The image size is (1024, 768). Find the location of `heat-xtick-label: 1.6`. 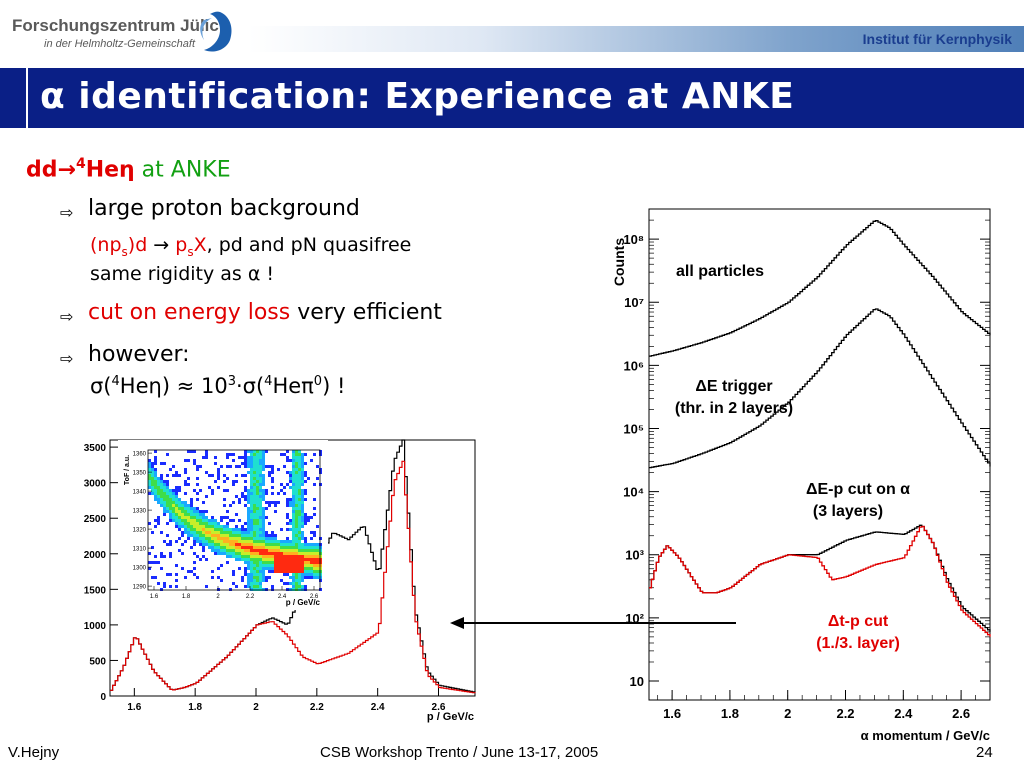

heat-xtick-label: 1.6 is located at coordinates (154, 597).